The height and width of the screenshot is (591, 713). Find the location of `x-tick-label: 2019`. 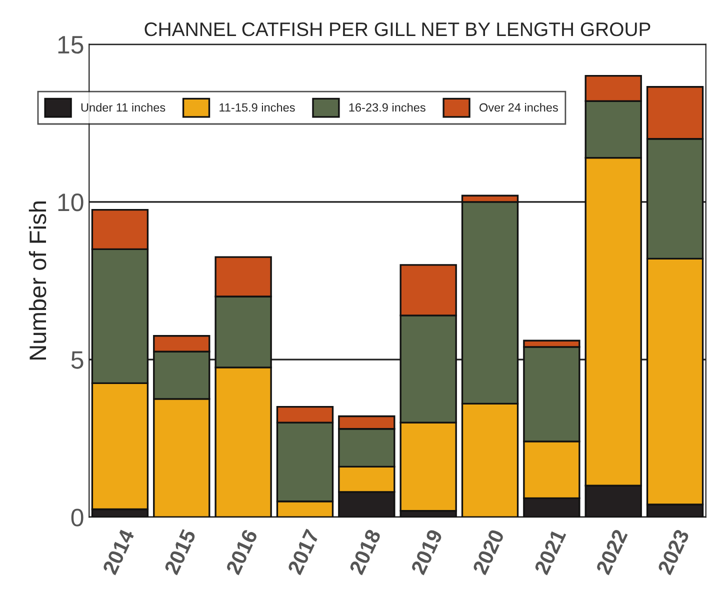

x-tick-label: 2019 is located at coordinates (426, 552).